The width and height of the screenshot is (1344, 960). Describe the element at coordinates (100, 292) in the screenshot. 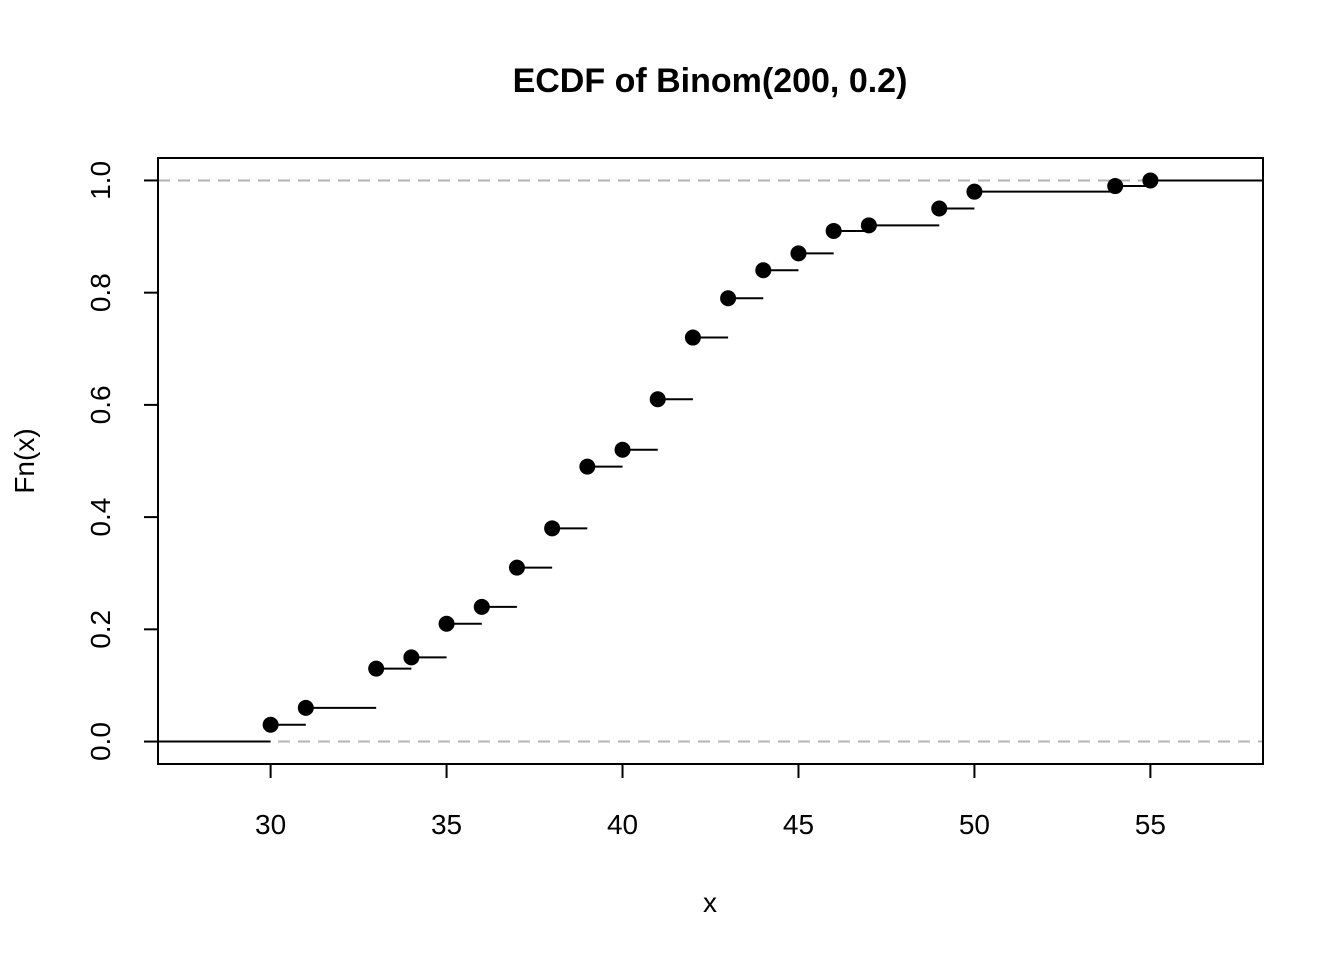

I see `y-tick-label: 0.8` at that location.